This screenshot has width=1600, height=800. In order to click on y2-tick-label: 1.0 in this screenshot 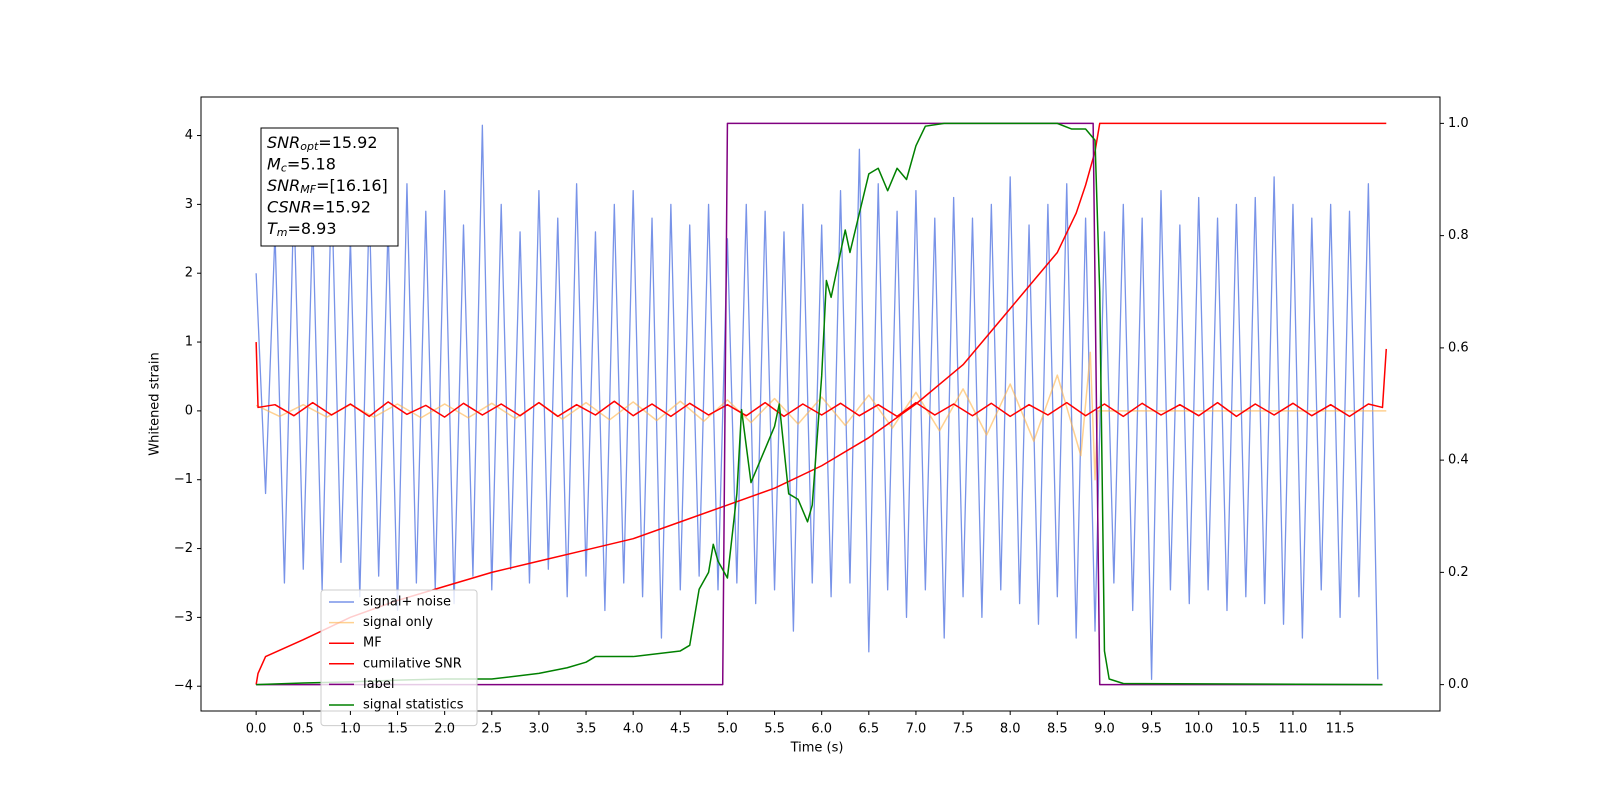, I will do `click(1458, 123)`.